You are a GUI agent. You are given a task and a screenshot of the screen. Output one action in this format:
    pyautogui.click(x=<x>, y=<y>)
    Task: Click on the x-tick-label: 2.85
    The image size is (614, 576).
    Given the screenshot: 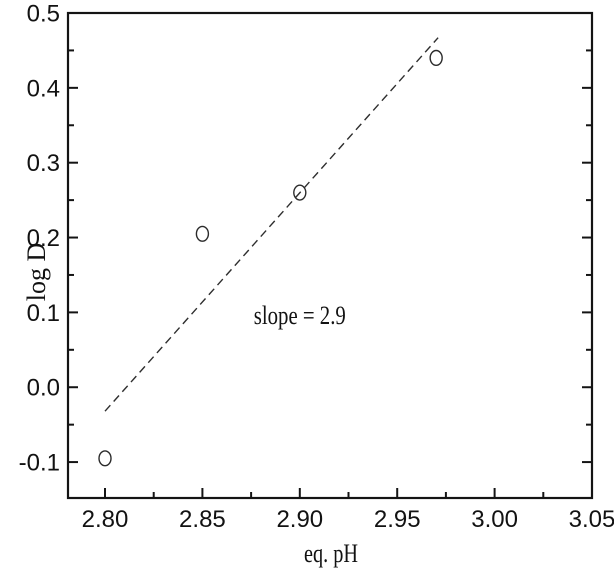 What is the action you would take?
    pyautogui.click(x=202, y=519)
    